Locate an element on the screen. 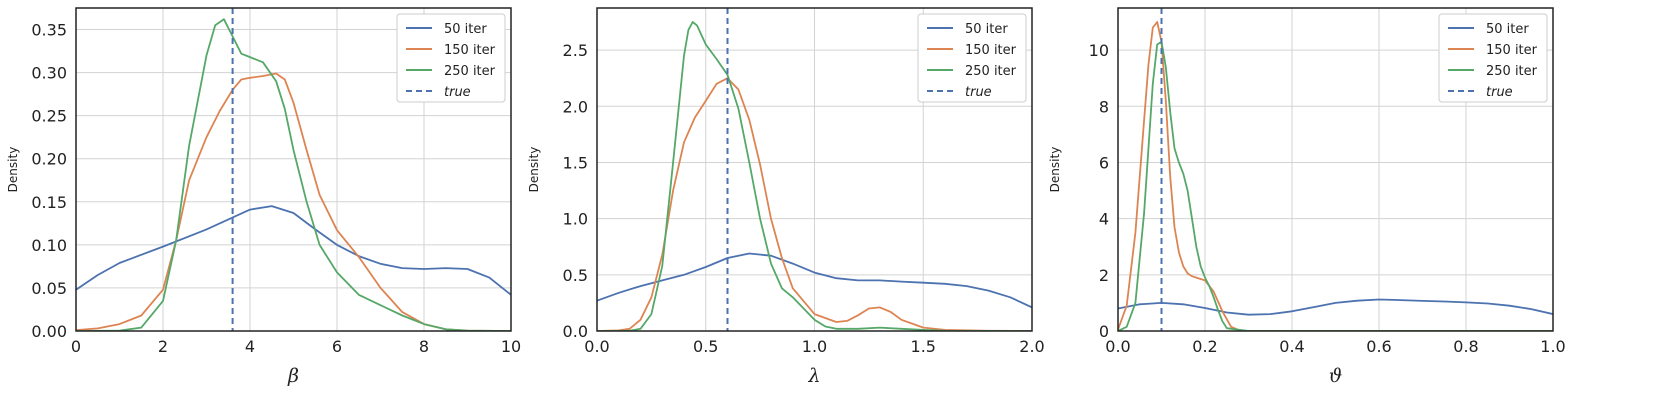 The height and width of the screenshot is (414, 1661). y-tick-label: 0.30 is located at coordinates (49, 73).